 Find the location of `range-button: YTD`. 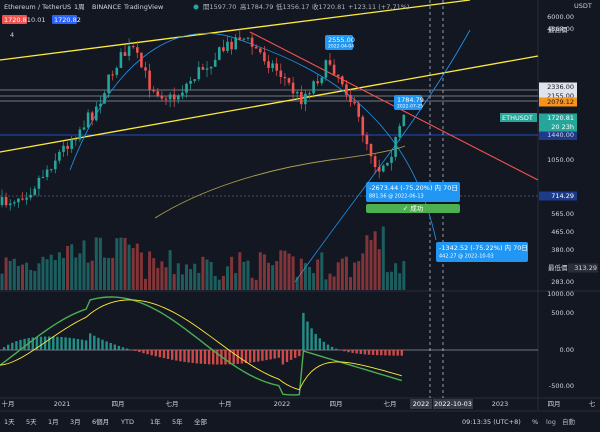

range-button: YTD is located at coordinates (127, 422).